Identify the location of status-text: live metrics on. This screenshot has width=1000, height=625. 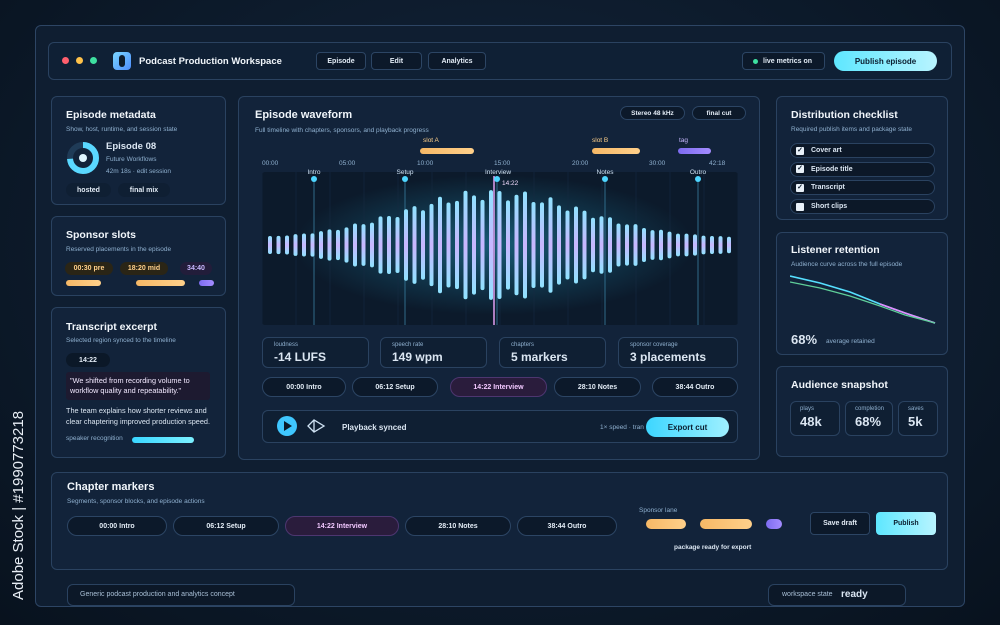
(788, 61).